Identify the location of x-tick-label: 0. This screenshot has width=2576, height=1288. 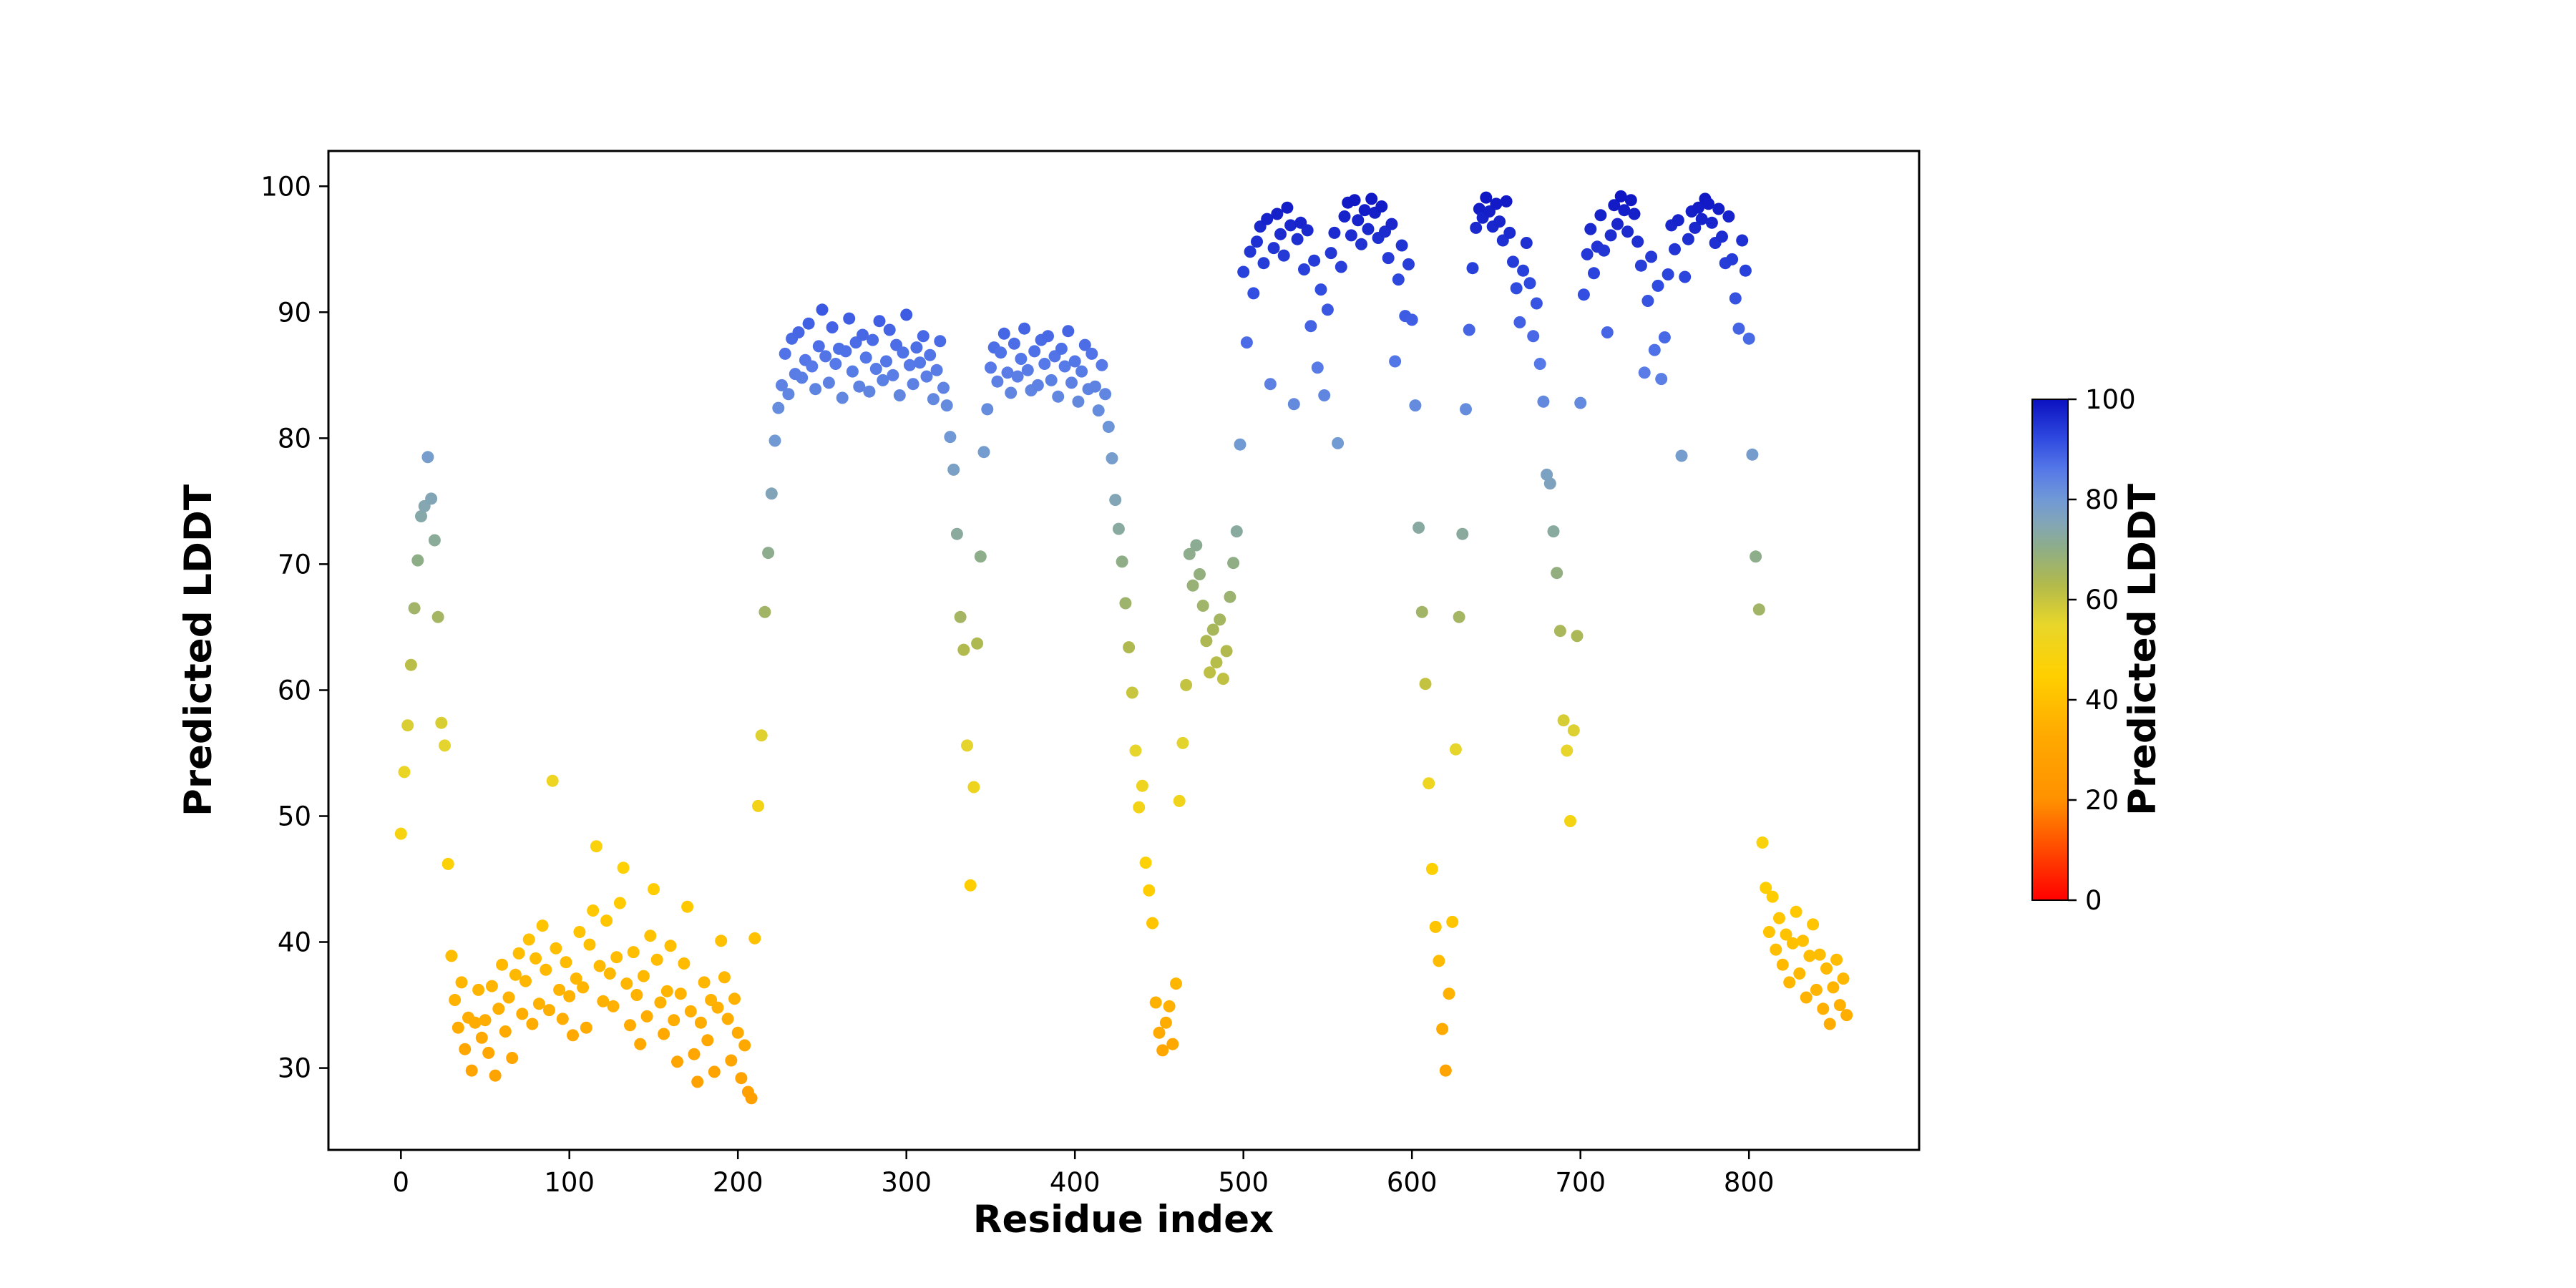
(401, 1182).